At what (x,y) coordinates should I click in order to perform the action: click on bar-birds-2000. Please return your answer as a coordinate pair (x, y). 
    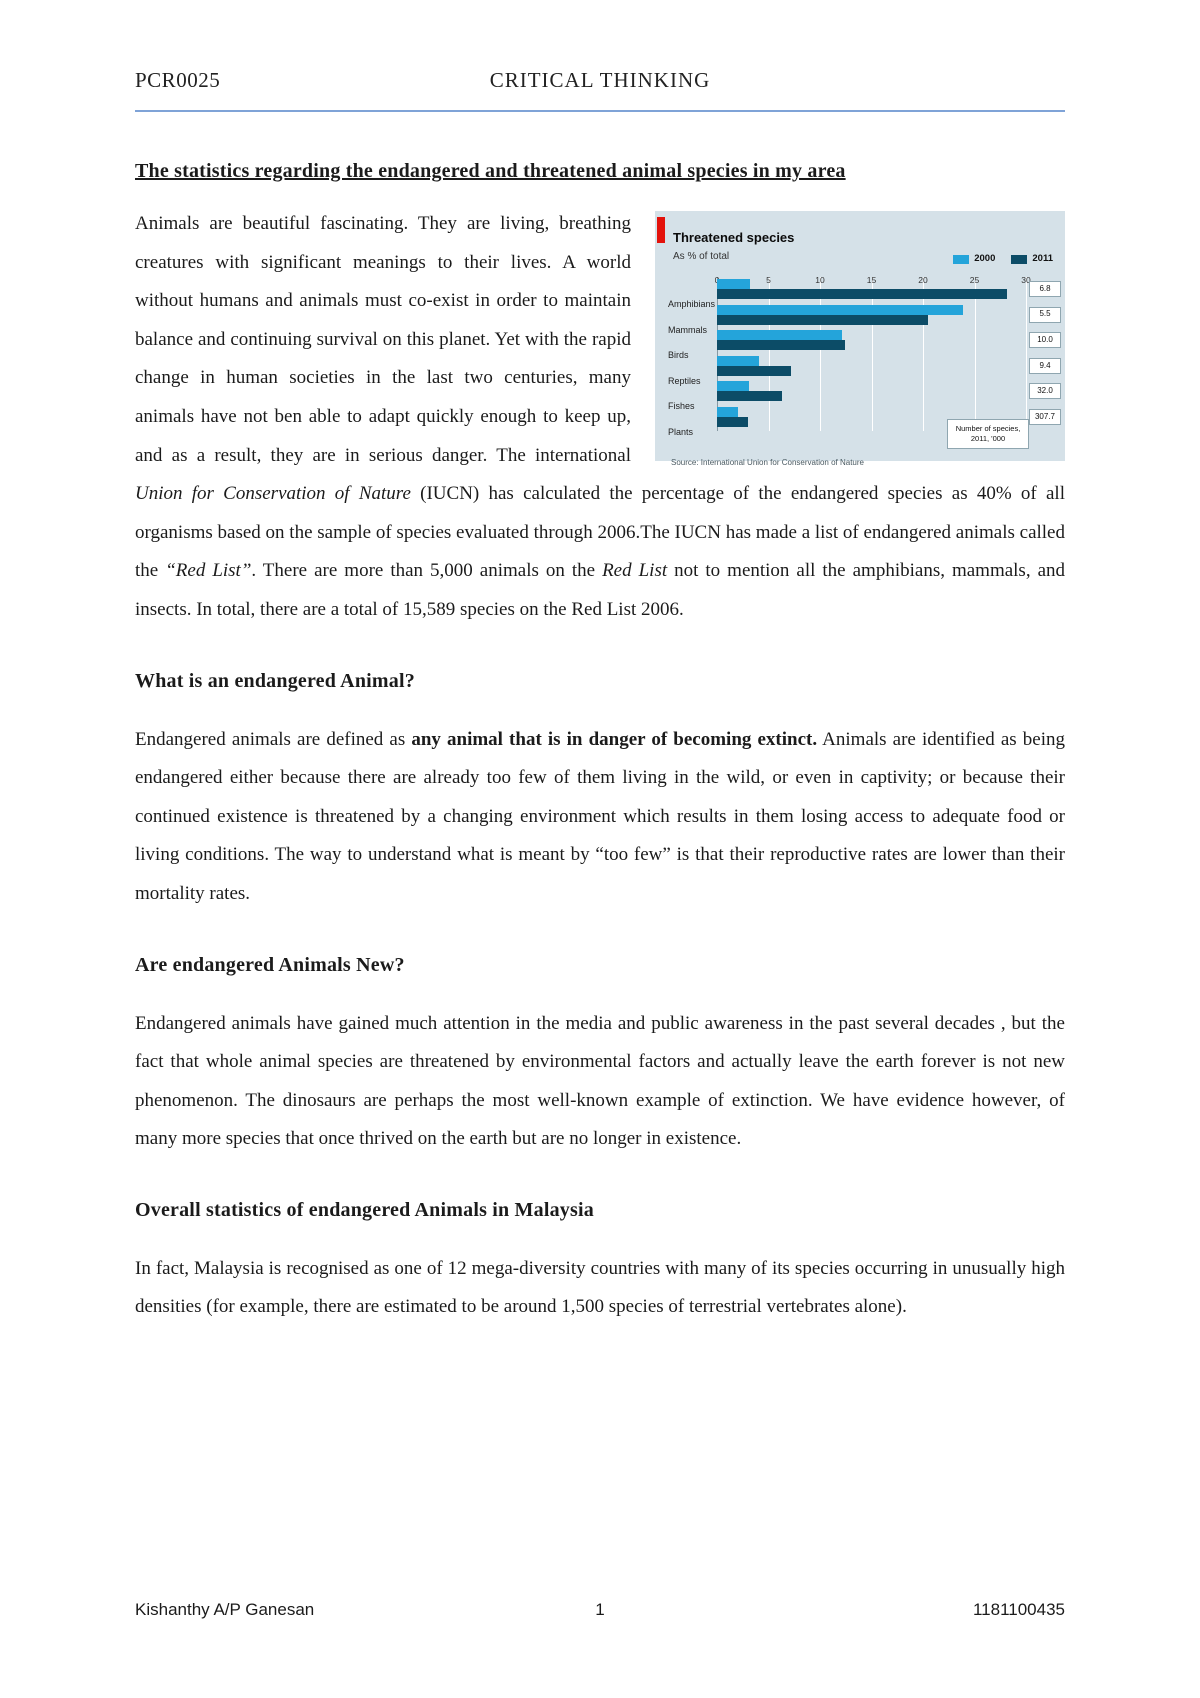
    Looking at the image, I should click on (779, 335).